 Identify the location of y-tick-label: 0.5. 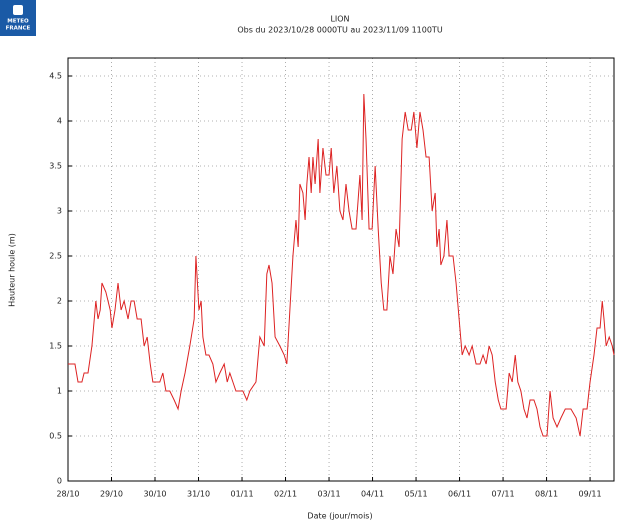
(55, 436).